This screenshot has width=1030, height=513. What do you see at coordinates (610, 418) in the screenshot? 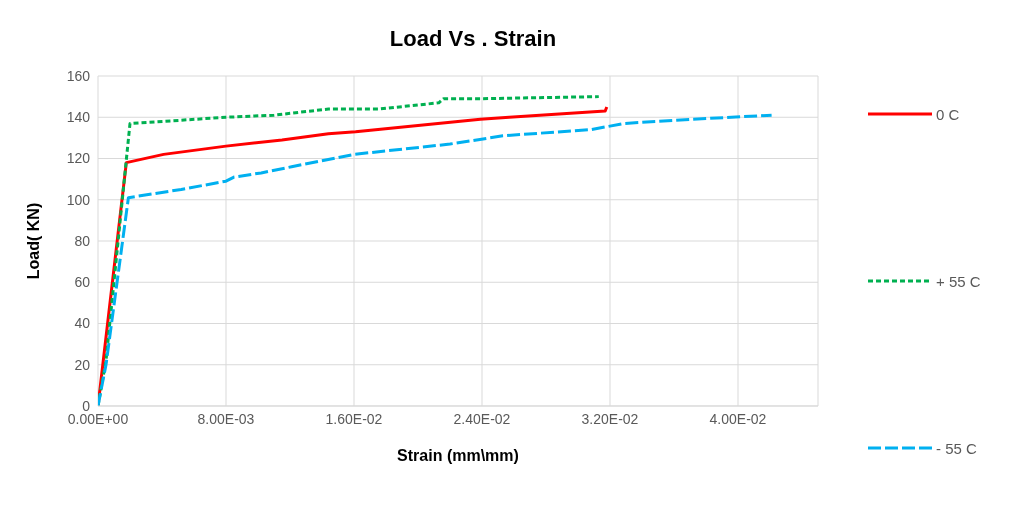
I see `x-tick-label: 3.20E-02` at bounding box center [610, 418].